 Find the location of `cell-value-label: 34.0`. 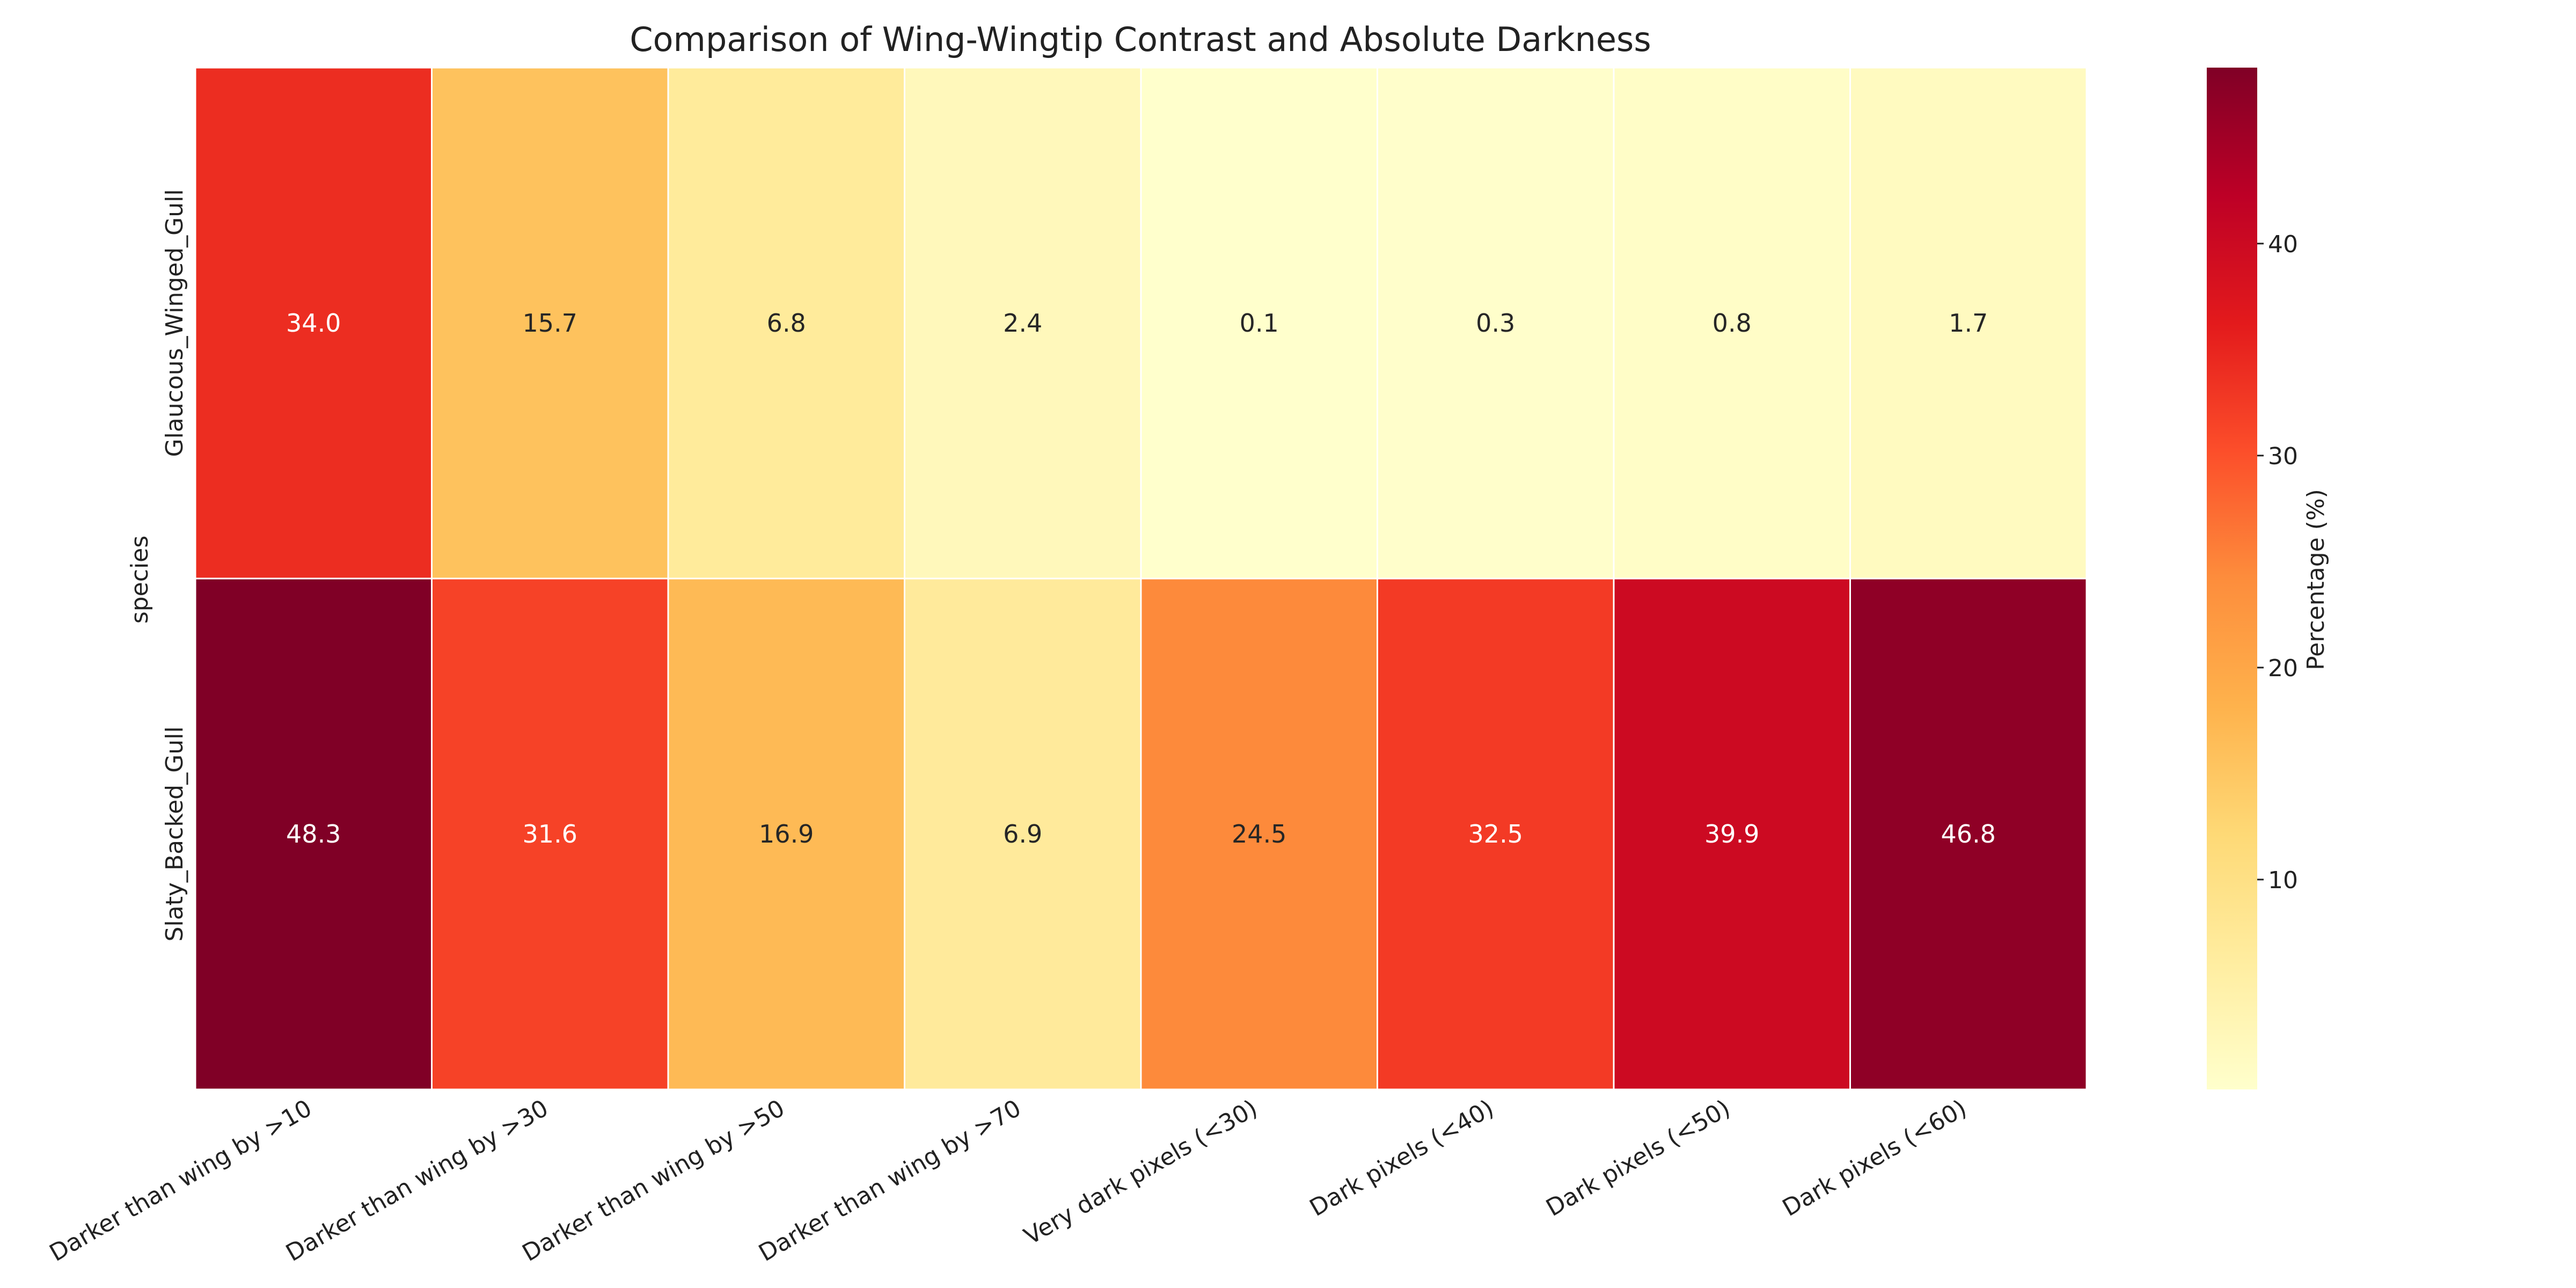

cell-value-label: 34.0 is located at coordinates (313, 323).